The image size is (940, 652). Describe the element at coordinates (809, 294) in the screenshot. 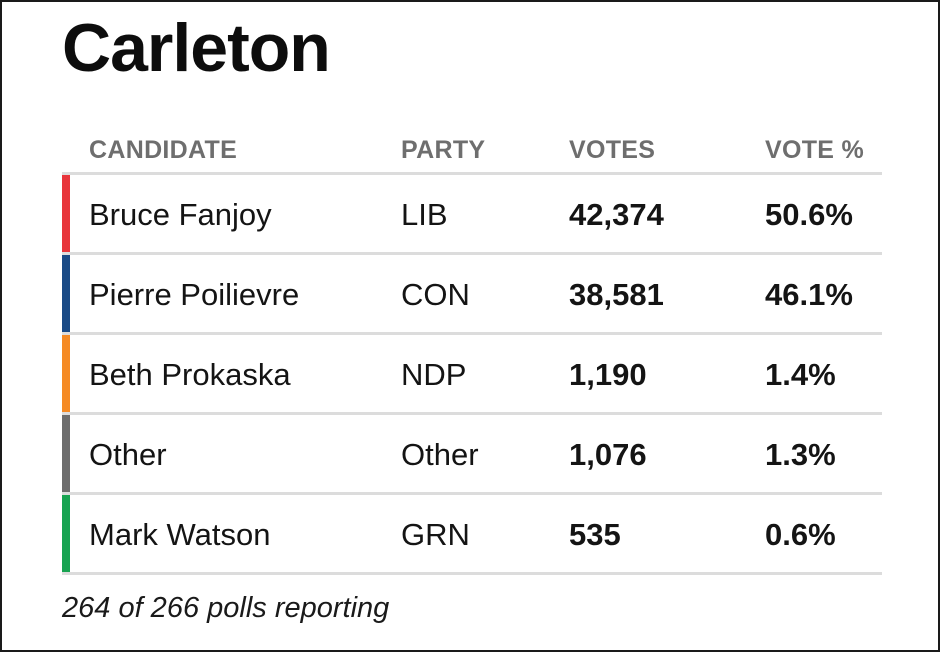

I see `vote-percent: 46.1%` at that location.